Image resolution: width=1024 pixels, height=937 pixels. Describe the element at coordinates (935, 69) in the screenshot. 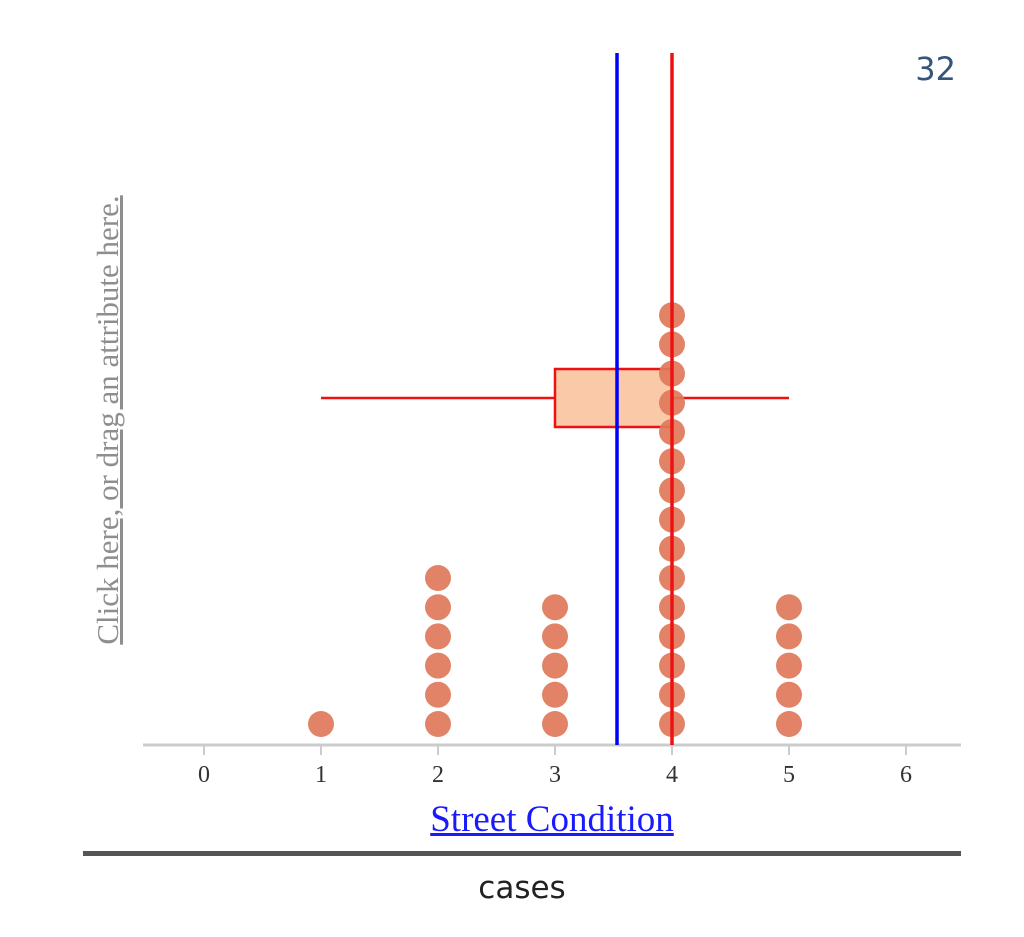

I see `case-count: 32` at that location.